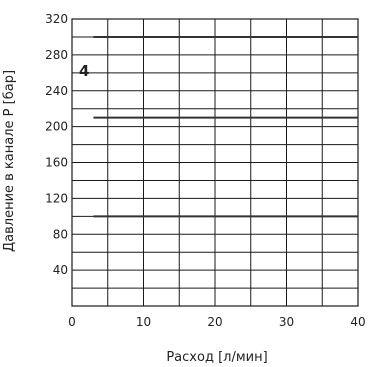  Describe the element at coordinates (60, 270) in the screenshot. I see `y-tick-label: 40` at that location.